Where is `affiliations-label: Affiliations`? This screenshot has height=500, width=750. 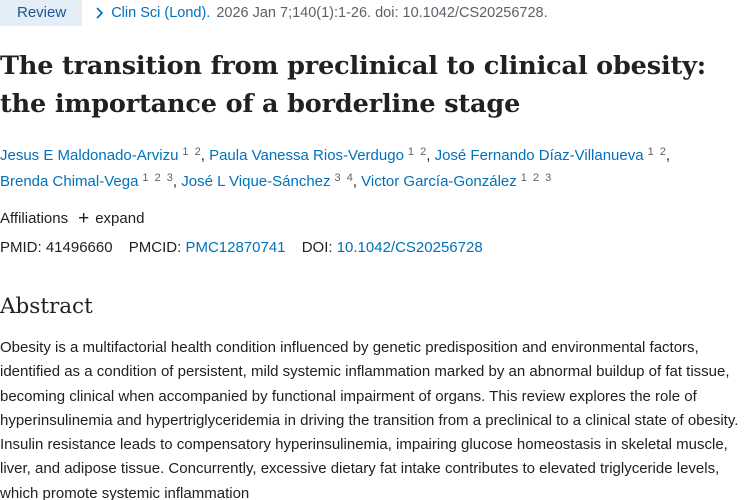 affiliations-label: Affiliations is located at coordinates (34, 218).